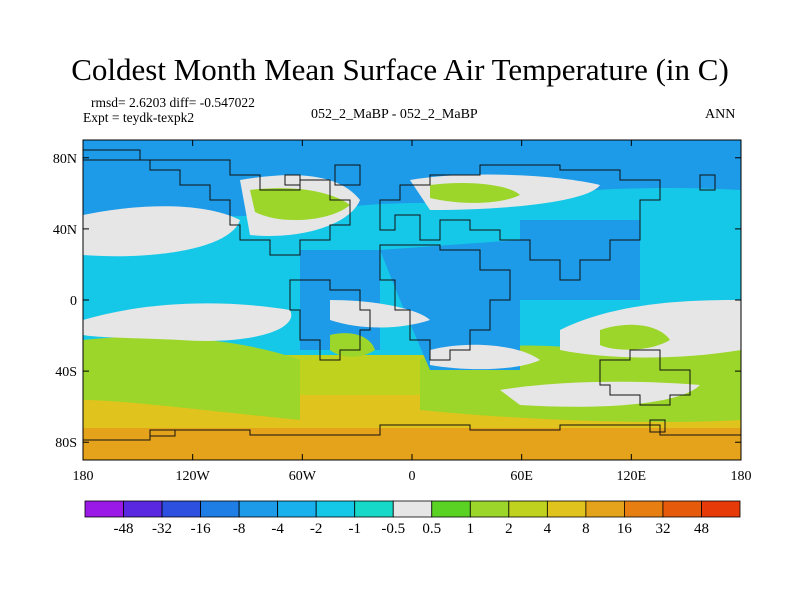  What do you see at coordinates (66, 443) in the screenshot?
I see `lat-tick-label: 80S` at bounding box center [66, 443].